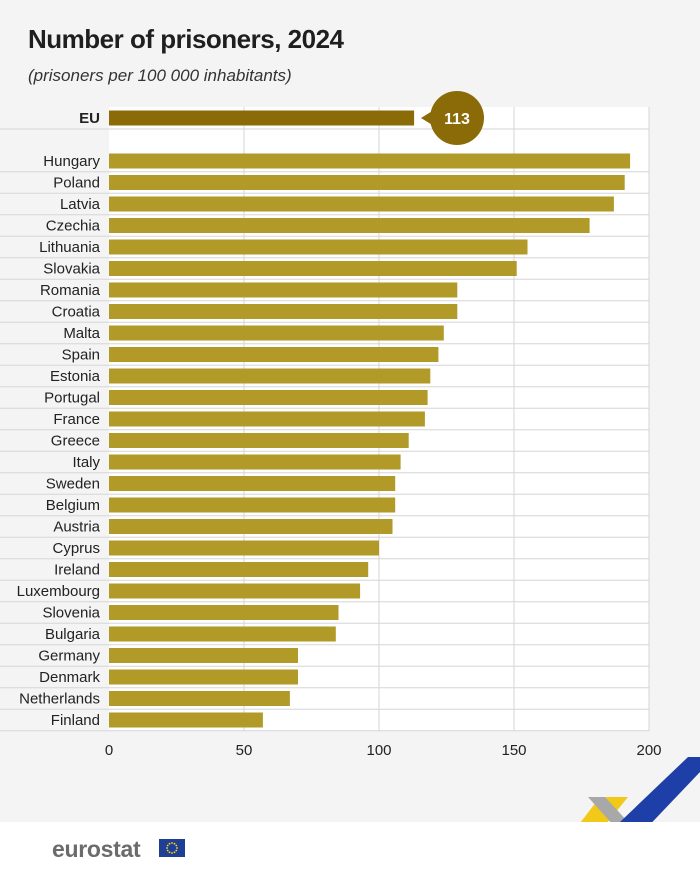 This screenshot has width=700, height=875. What do you see at coordinates (96, 849) in the screenshot?
I see `eurostat-logo: eurostat` at bounding box center [96, 849].